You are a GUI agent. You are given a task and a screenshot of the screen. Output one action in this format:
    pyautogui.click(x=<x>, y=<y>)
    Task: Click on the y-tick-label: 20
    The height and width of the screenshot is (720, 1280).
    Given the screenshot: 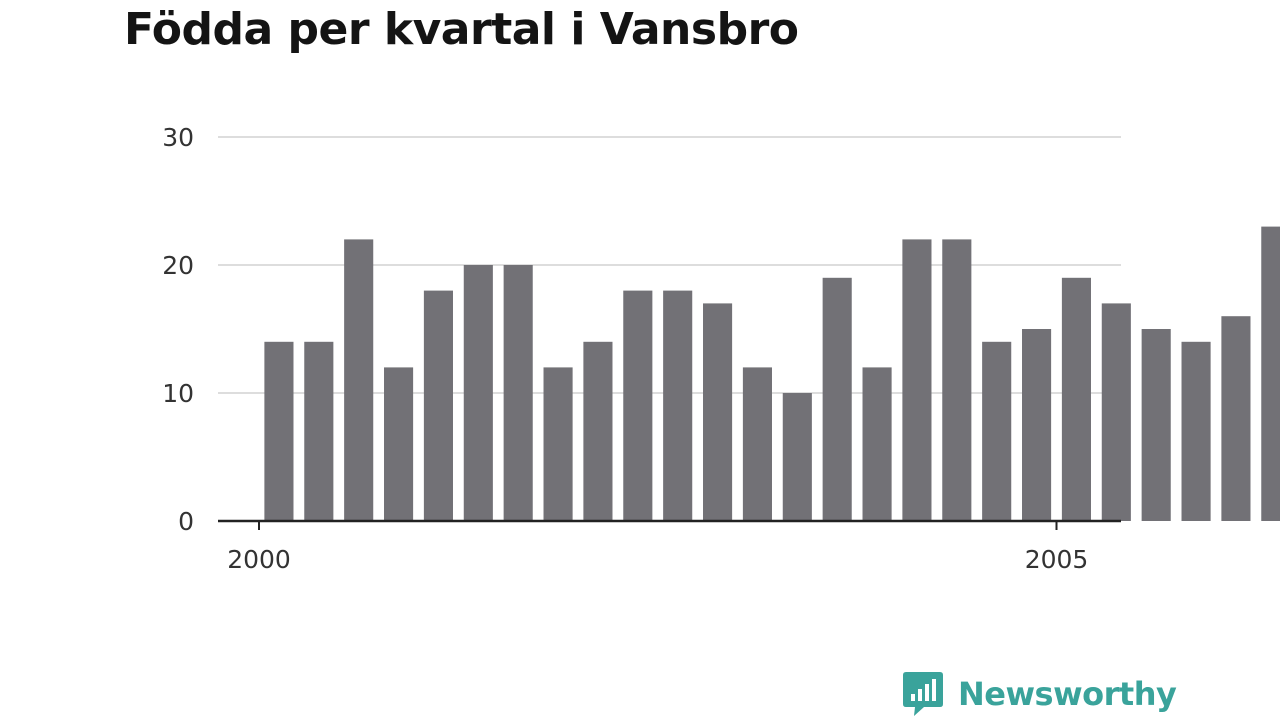 What is the action you would take?
    pyautogui.click(x=178, y=265)
    